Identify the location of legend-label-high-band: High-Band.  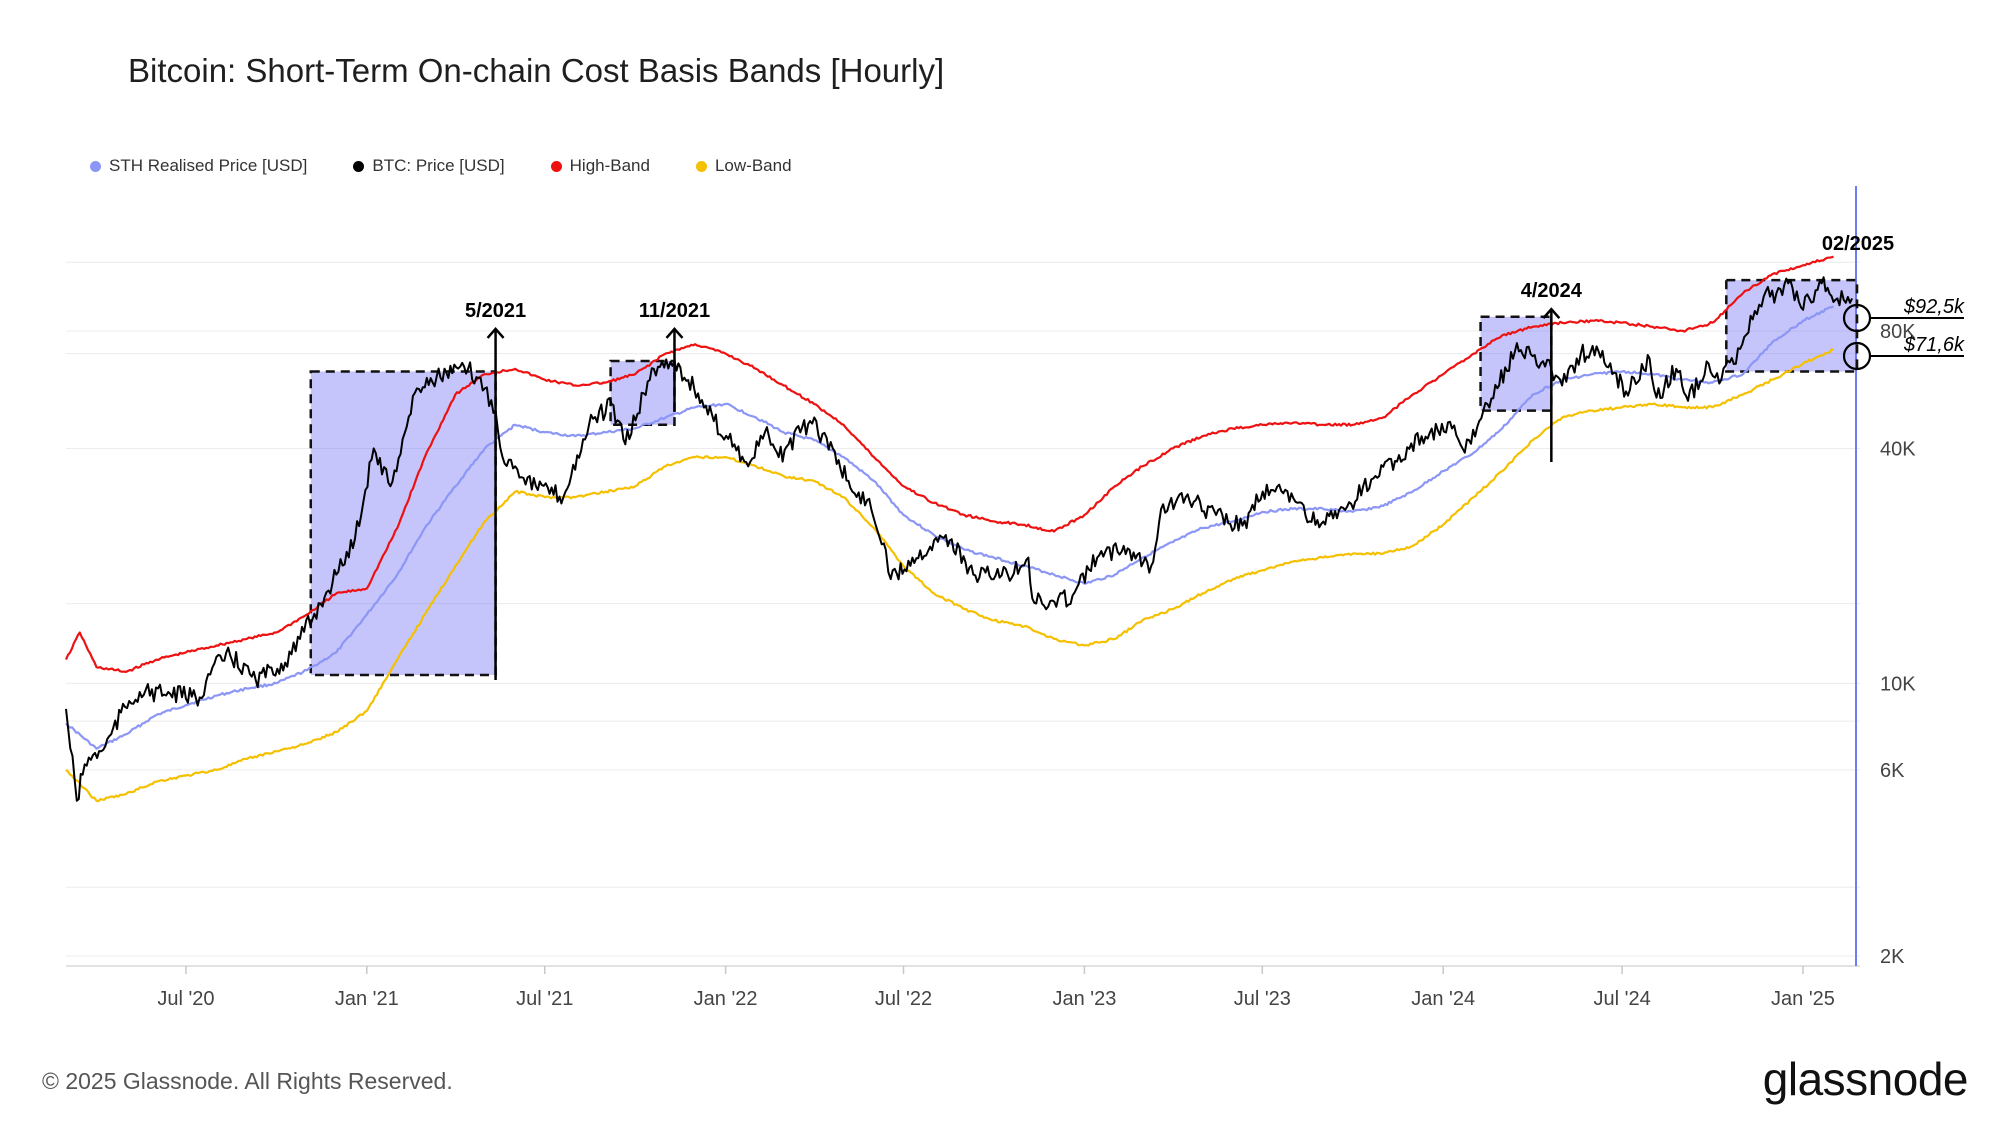
(609, 165).